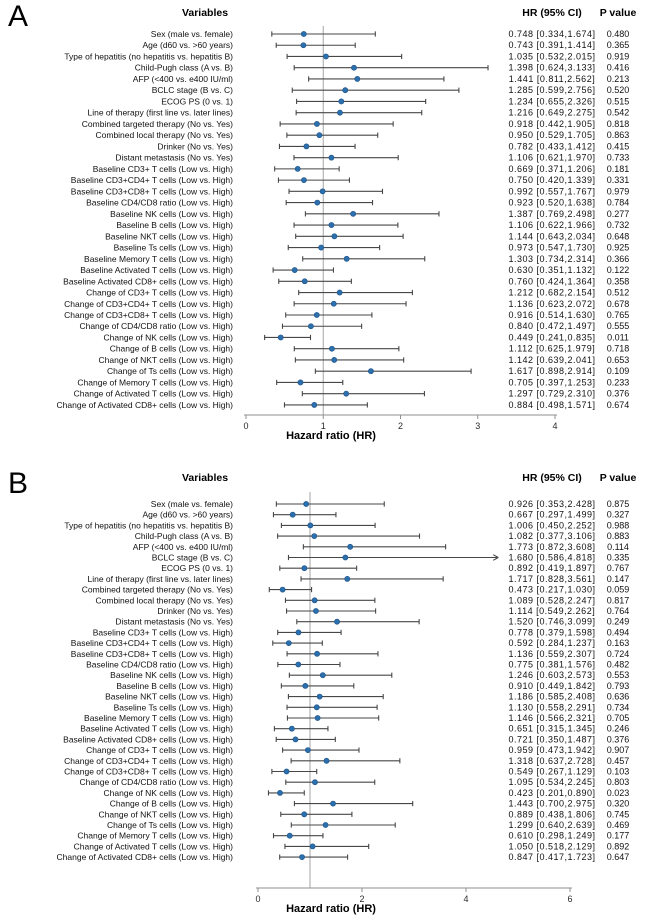  I want to click on column-header-pvalue: P value, so click(618, 13).